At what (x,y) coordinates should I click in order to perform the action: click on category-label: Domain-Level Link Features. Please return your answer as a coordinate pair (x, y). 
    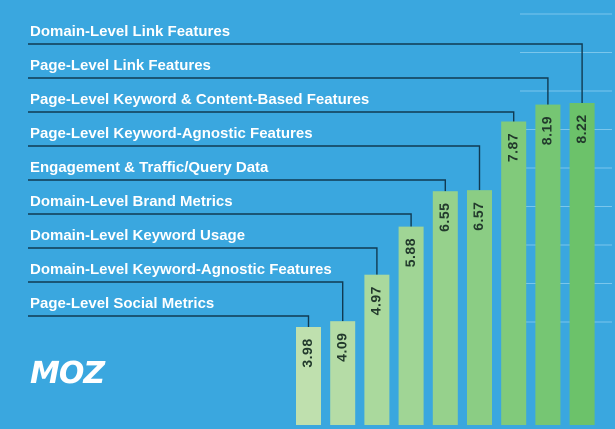
    Looking at the image, I should click on (130, 31).